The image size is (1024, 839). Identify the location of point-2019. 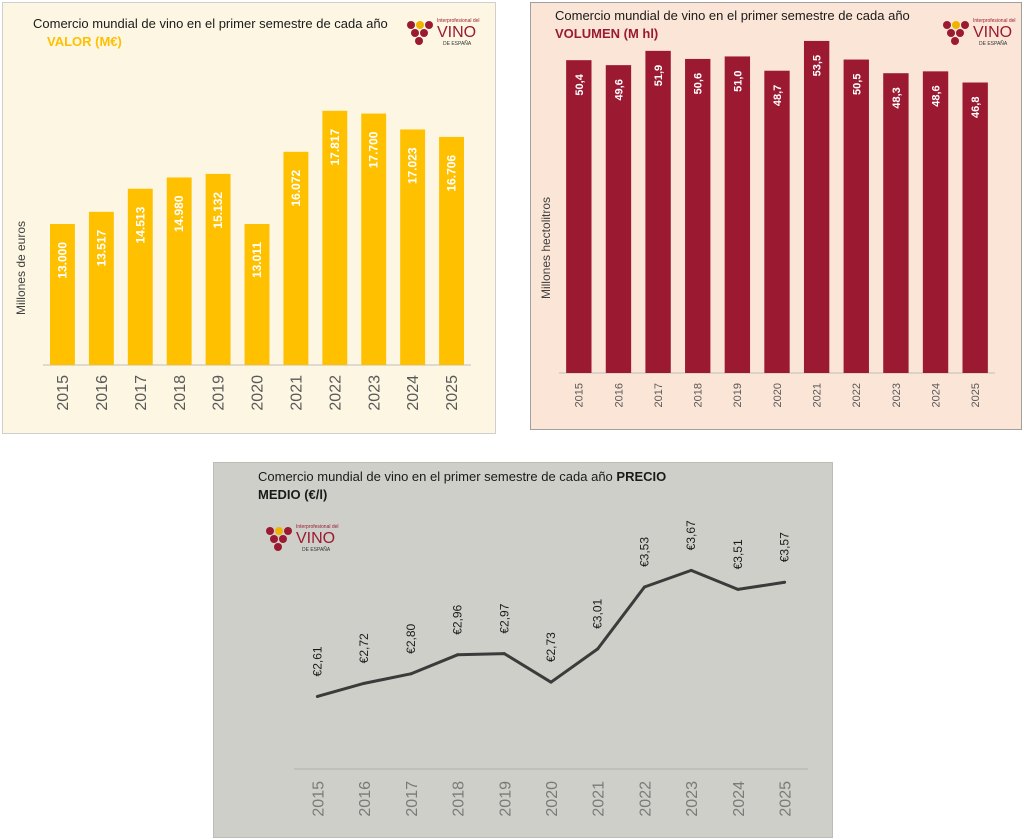
(504, 654).